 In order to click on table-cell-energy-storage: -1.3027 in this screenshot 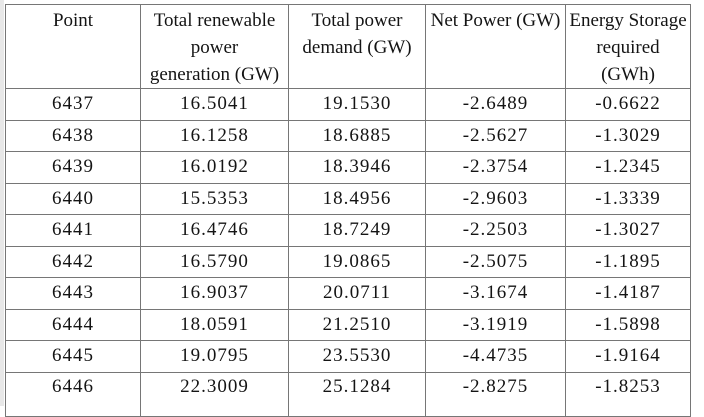, I will do `click(628, 230)`.